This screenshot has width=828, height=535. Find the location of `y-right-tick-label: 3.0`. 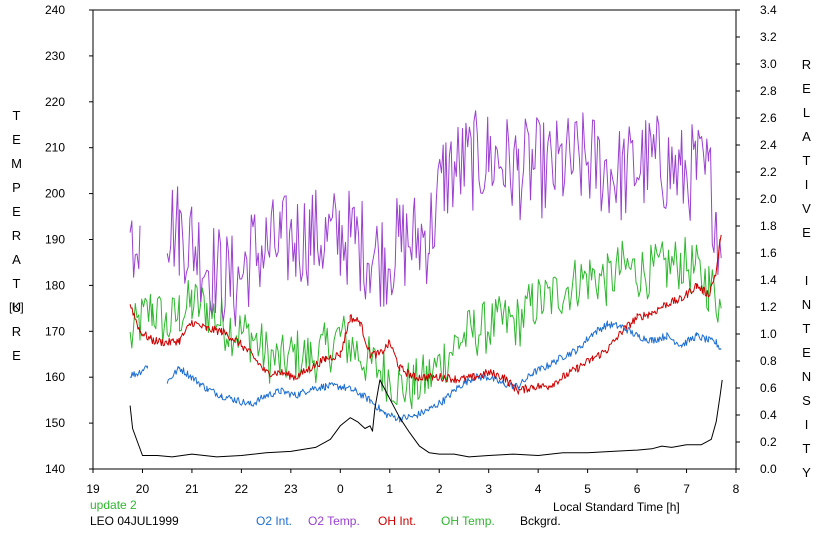

y-right-tick-label: 3.0 is located at coordinates (768, 64).